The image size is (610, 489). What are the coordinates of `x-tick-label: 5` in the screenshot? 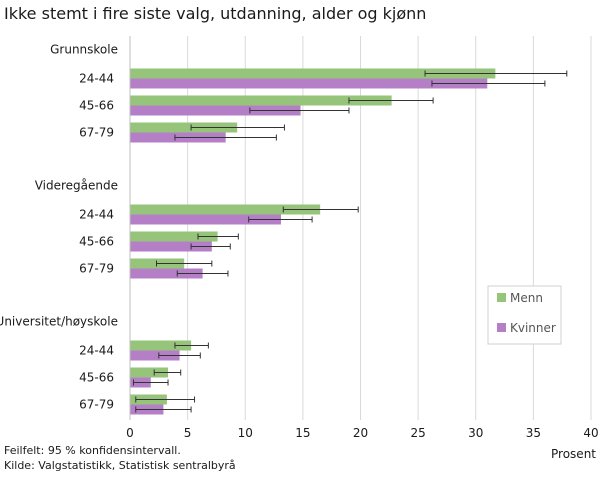 It's located at (188, 433).